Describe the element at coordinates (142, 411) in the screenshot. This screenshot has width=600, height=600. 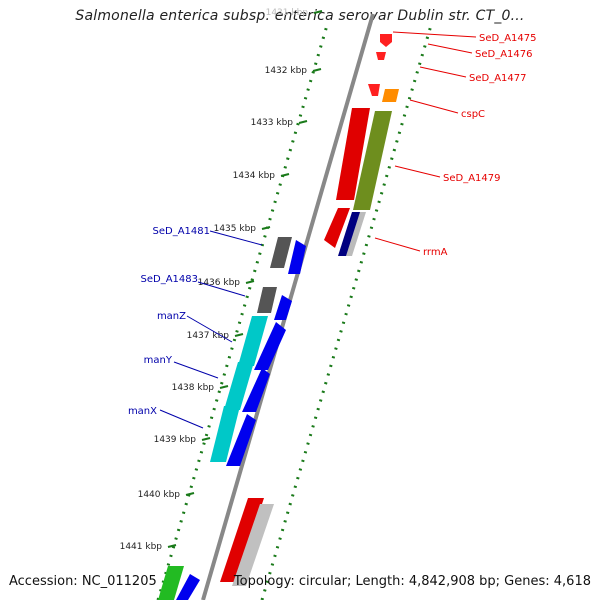
I see `reverse-gene-label: manX` at that location.